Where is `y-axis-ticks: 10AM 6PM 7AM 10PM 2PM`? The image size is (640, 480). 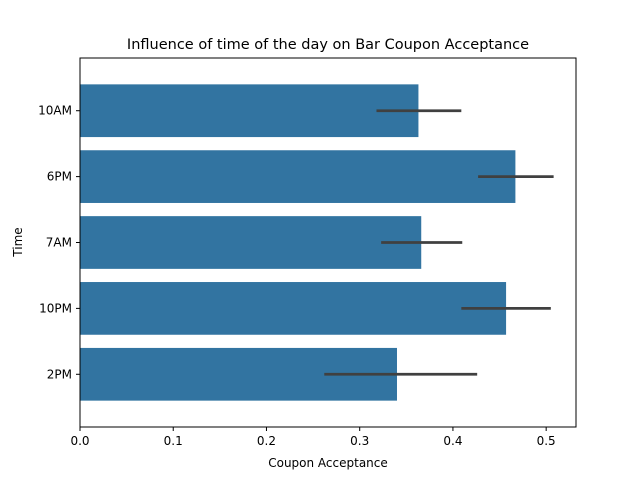
y-axis-ticks: 10AM 6PM 7AM 10PM 2PM is located at coordinates (59, 242).